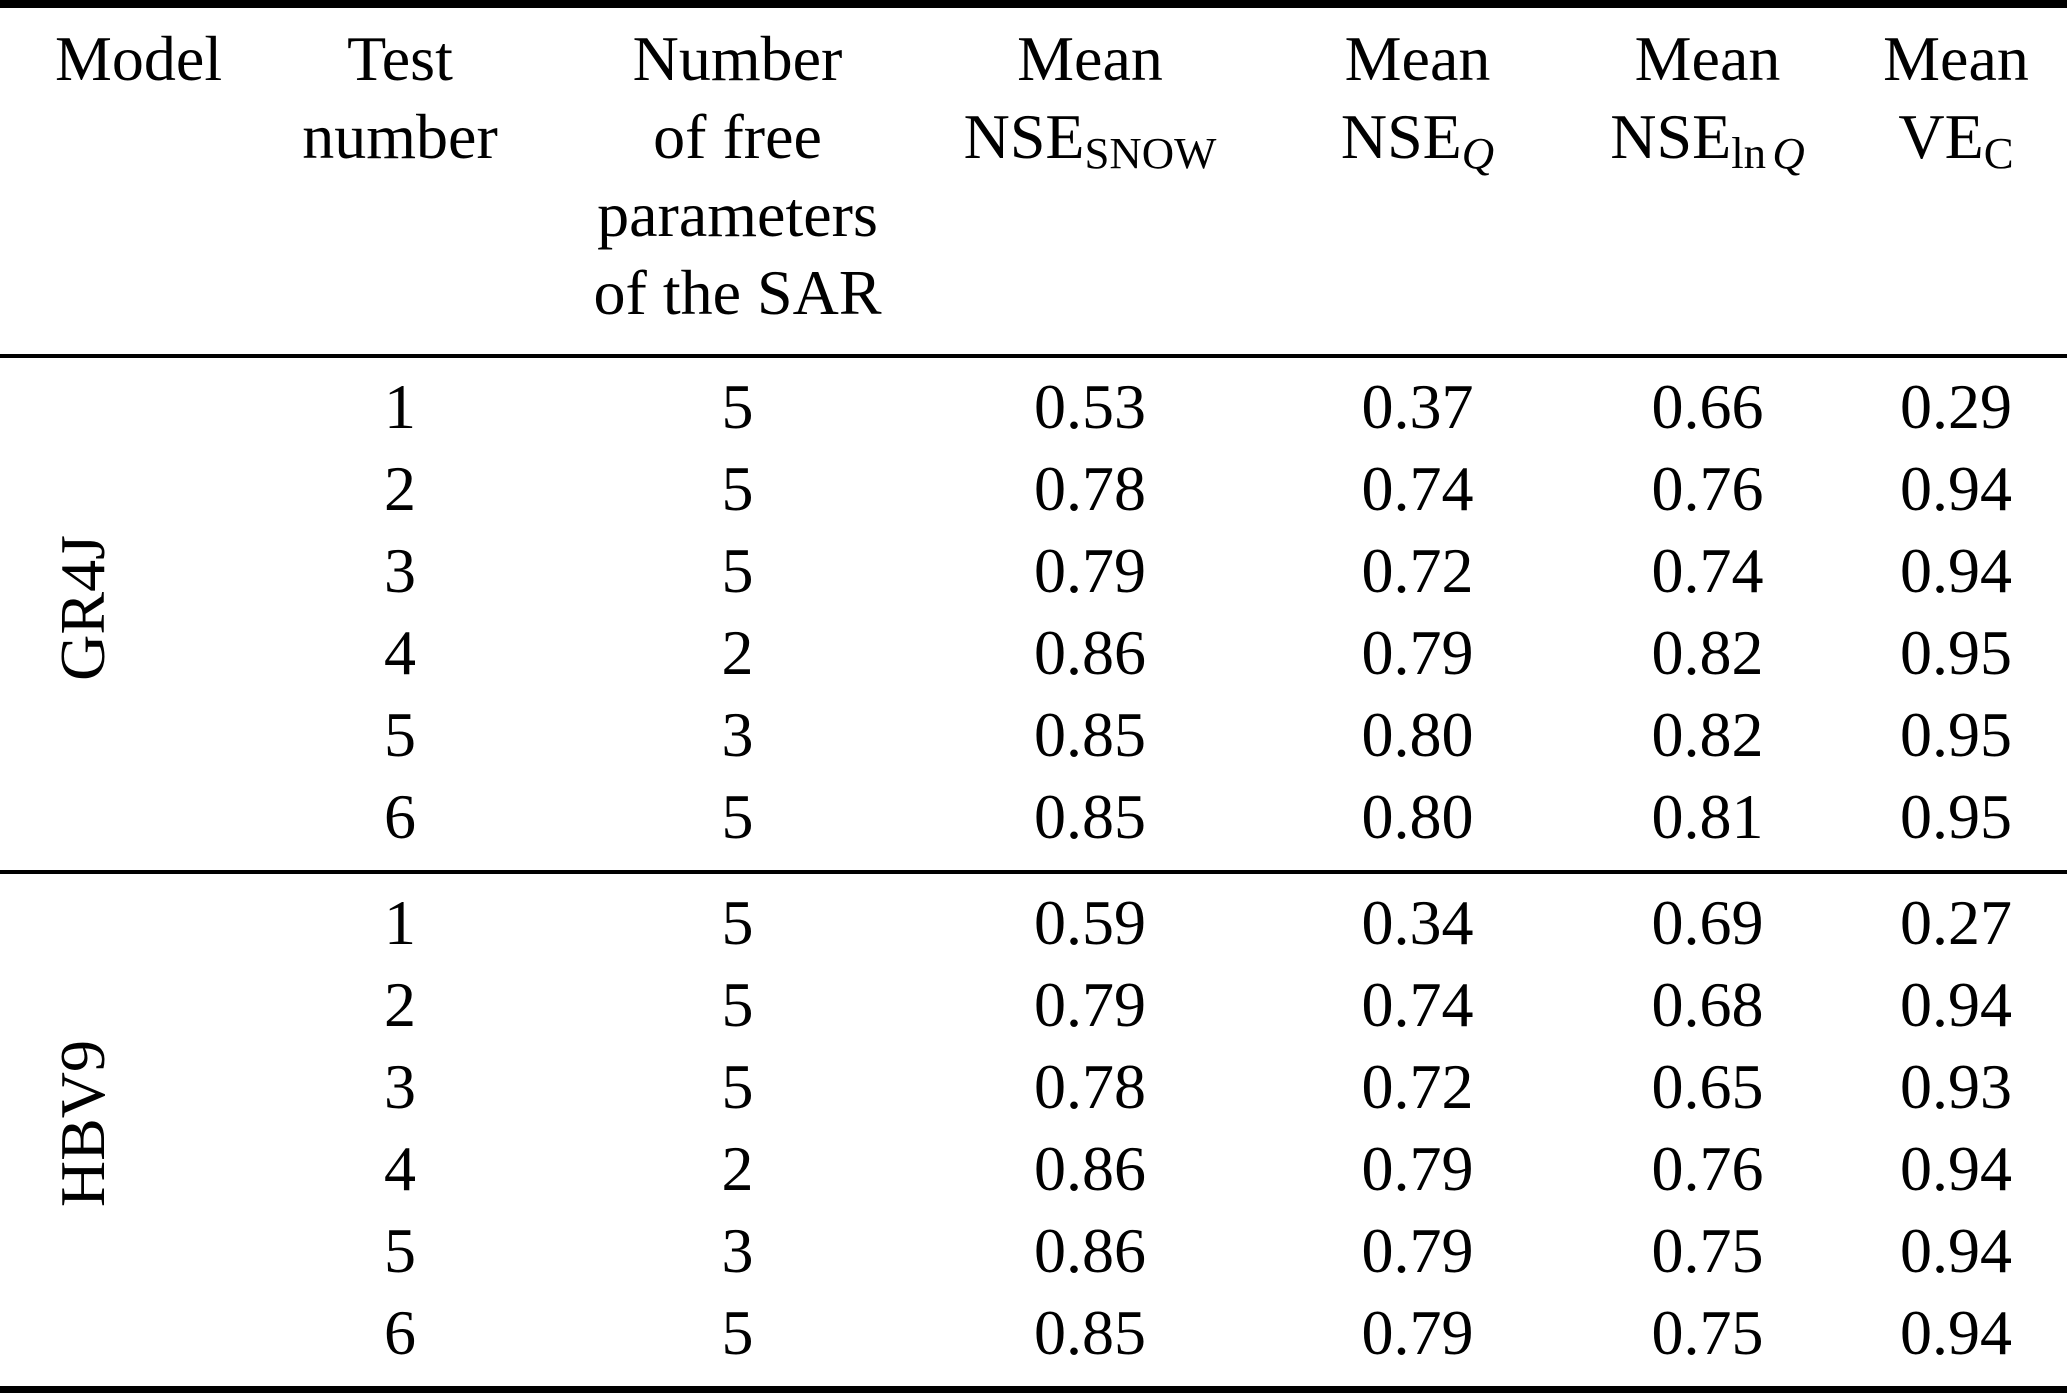 This screenshot has width=2067, height=1393. Describe the element at coordinates (1707, 1332) in the screenshot. I see `cell-mean-nse-lnq: 0.75` at that location.